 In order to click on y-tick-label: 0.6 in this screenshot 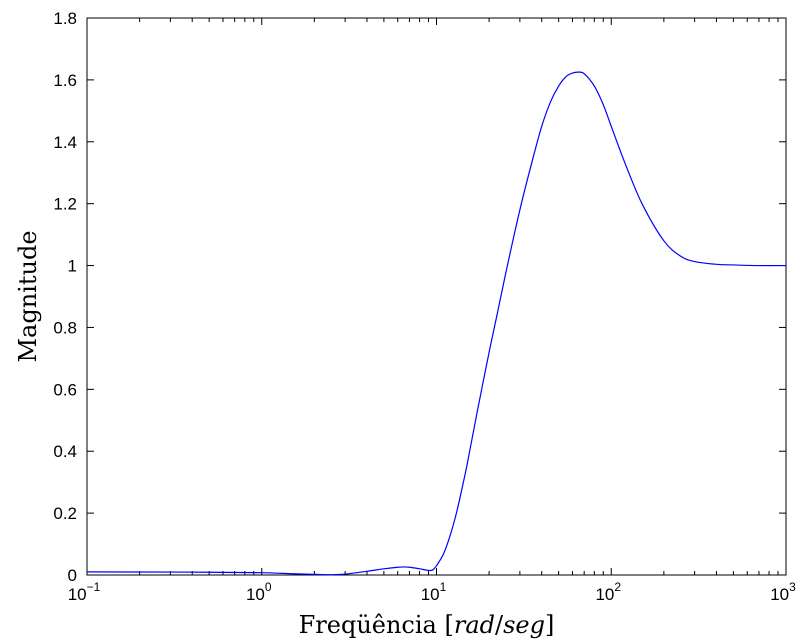, I will do `click(65, 389)`.